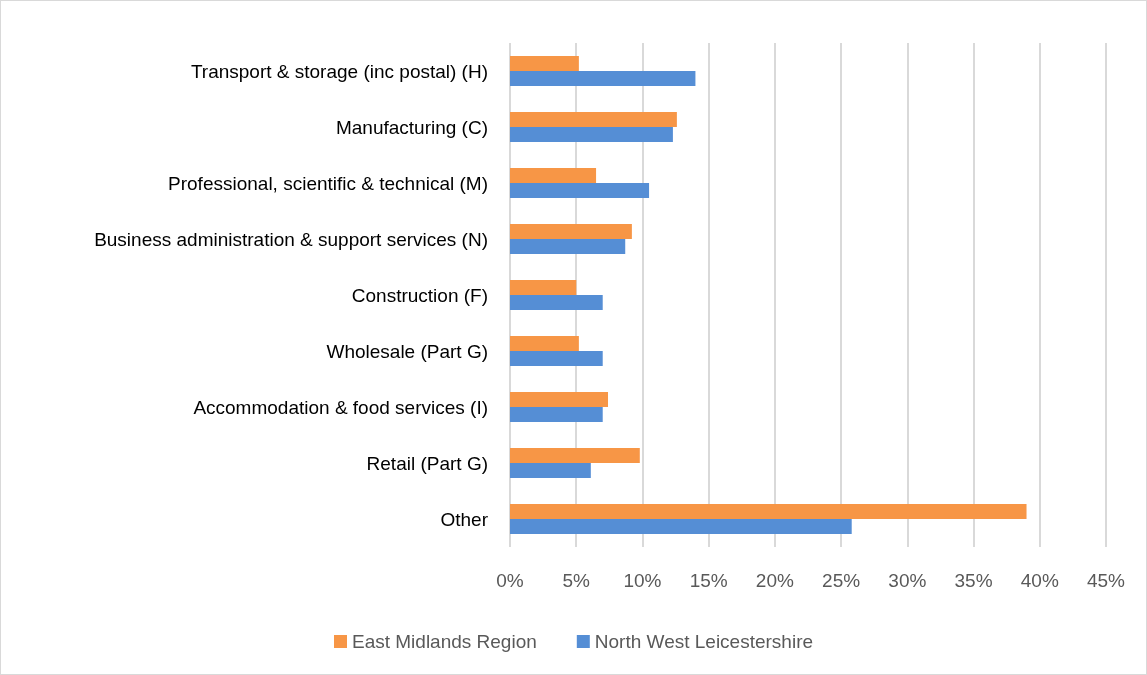 This screenshot has height=675, width=1147. What do you see at coordinates (907, 580) in the screenshot?
I see `x-tick-label: 30%` at bounding box center [907, 580].